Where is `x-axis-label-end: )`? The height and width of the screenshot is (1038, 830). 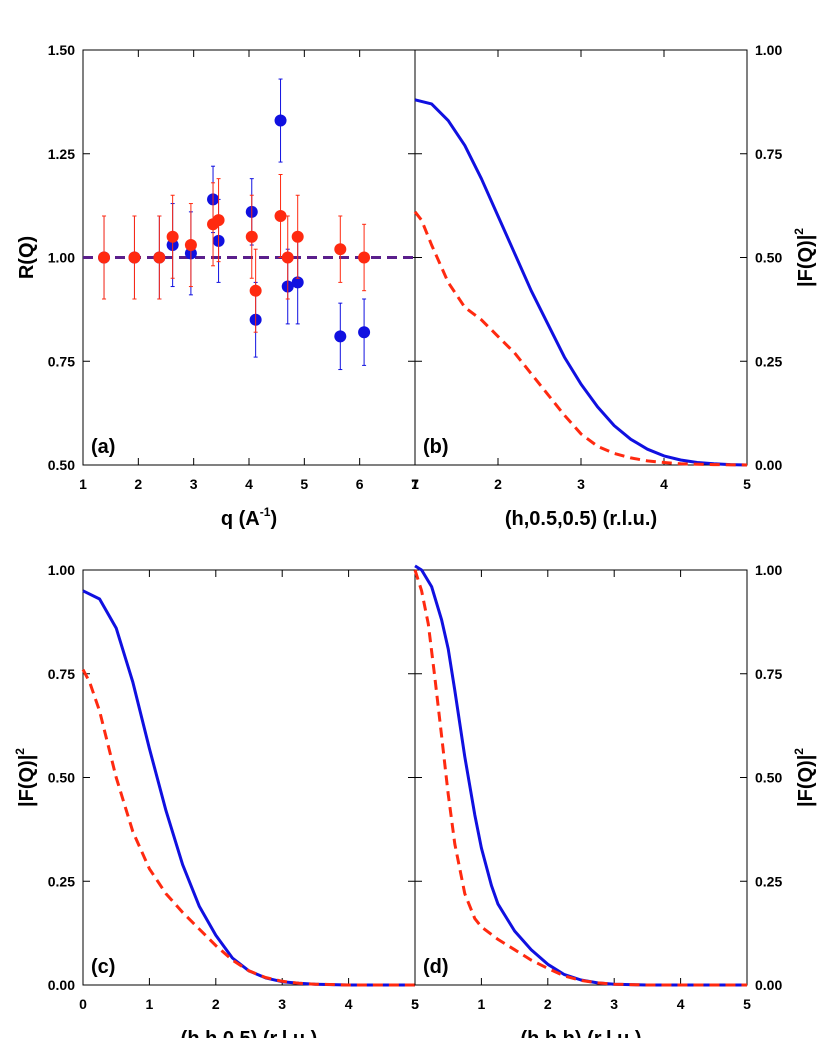
x-axis-label-end: ) is located at coordinates (273, 519).